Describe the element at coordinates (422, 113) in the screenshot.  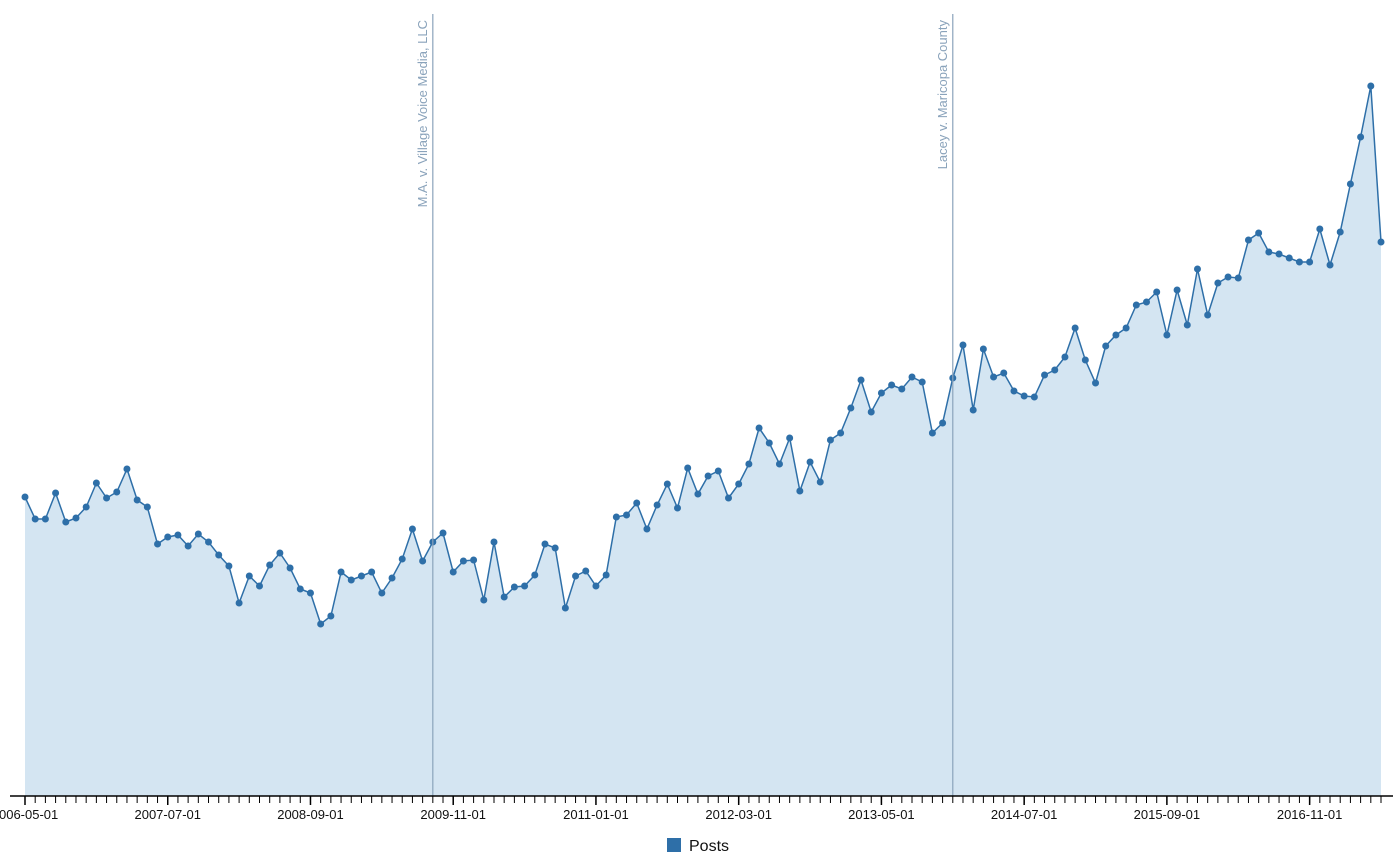
I see `annotation-label: M.A. v. Village Voice Media, LLC` at that location.